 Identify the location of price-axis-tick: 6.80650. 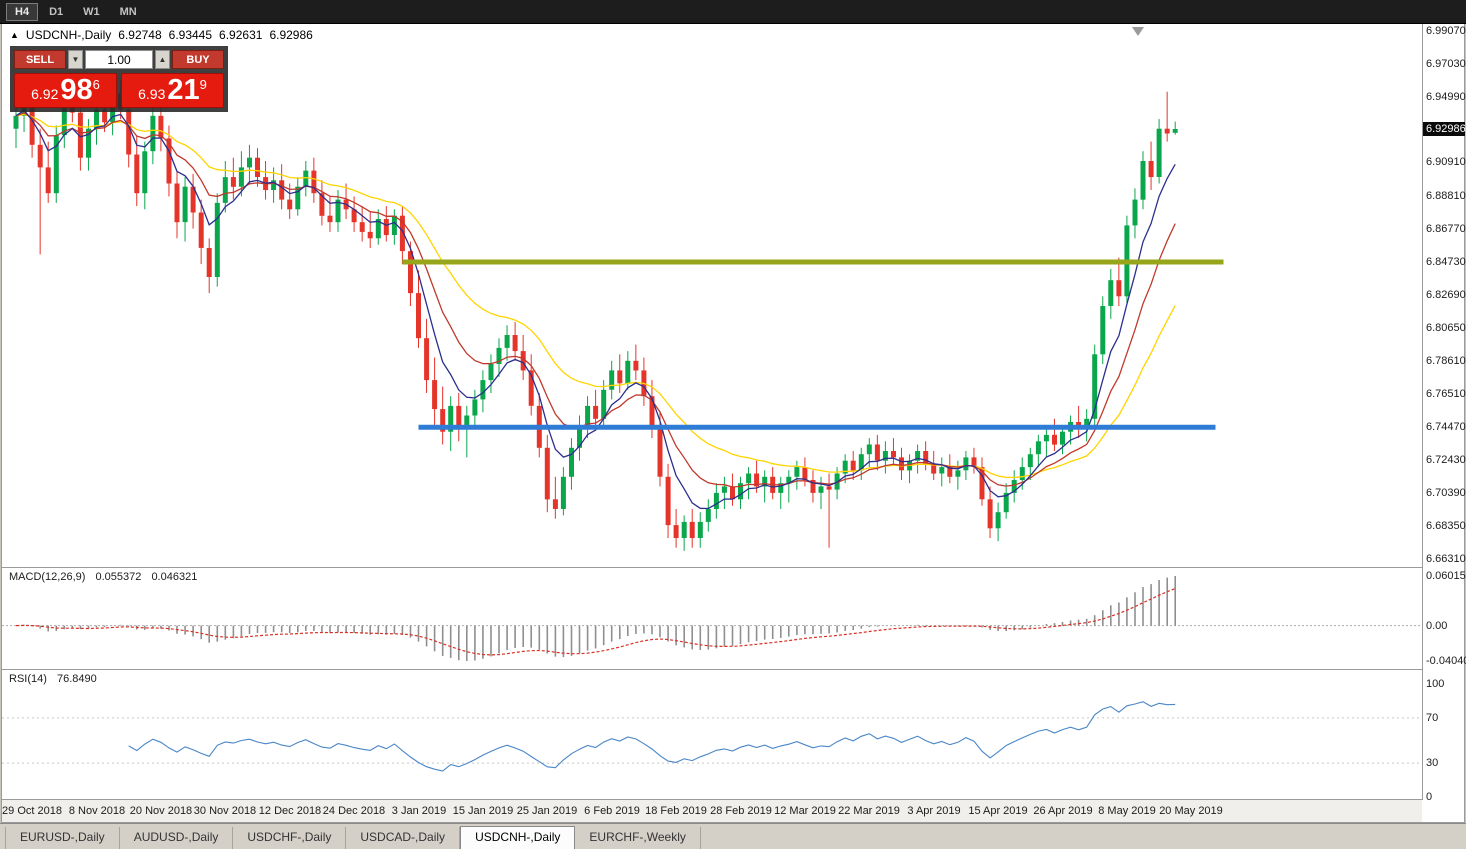
(1446, 328).